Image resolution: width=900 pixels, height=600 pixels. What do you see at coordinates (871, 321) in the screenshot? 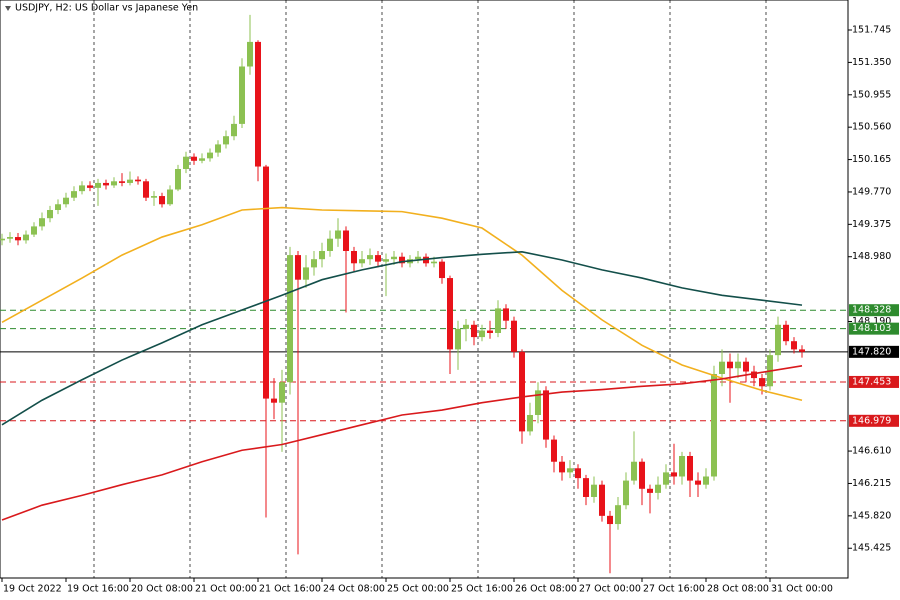
I see `y-tick-label: 148.190` at bounding box center [871, 321].